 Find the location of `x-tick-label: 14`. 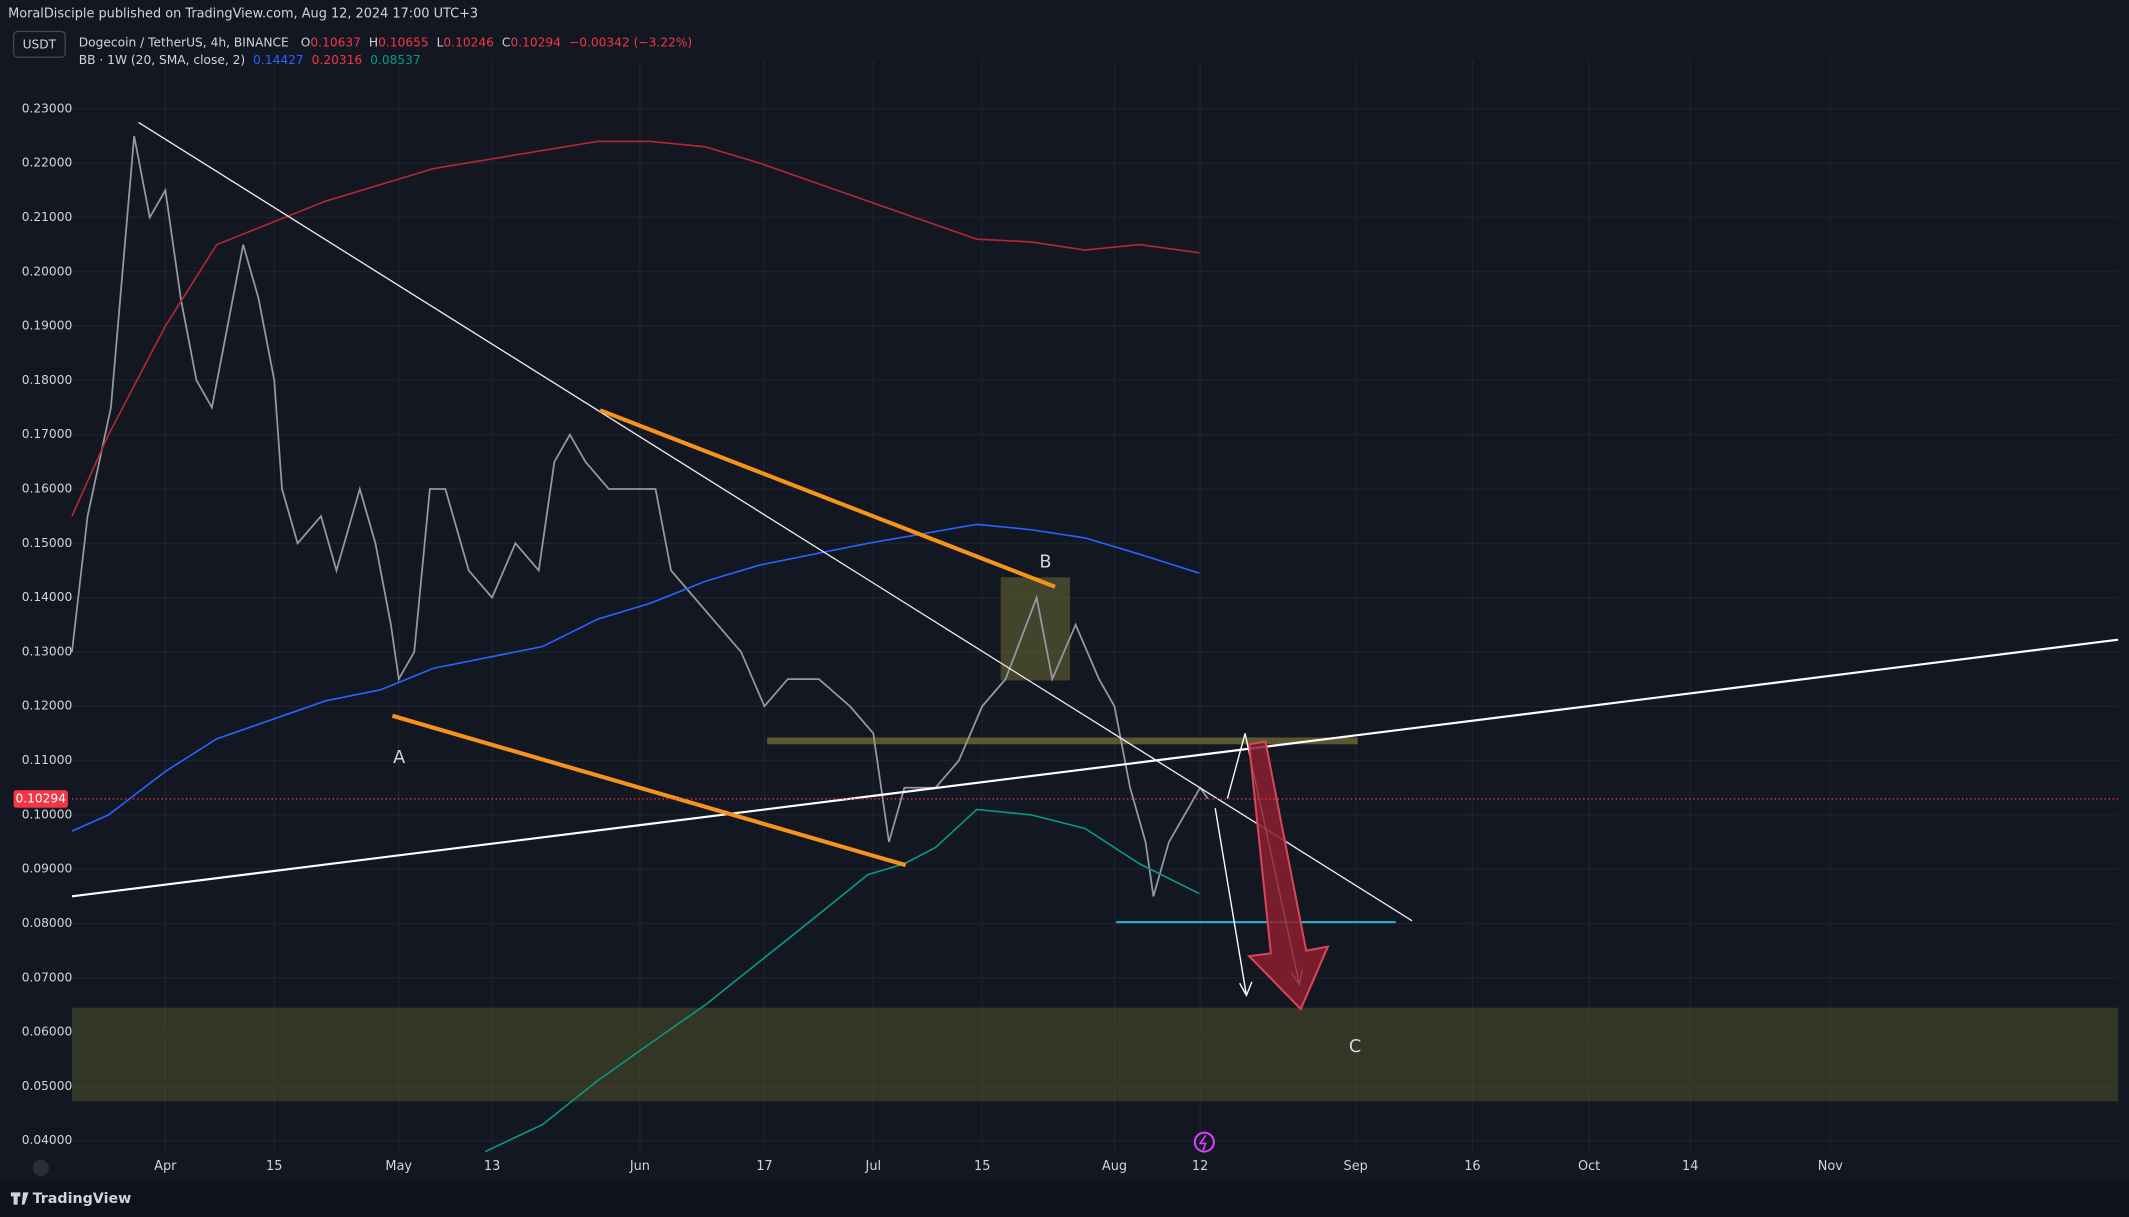

x-tick-label: 14 is located at coordinates (1690, 1166).